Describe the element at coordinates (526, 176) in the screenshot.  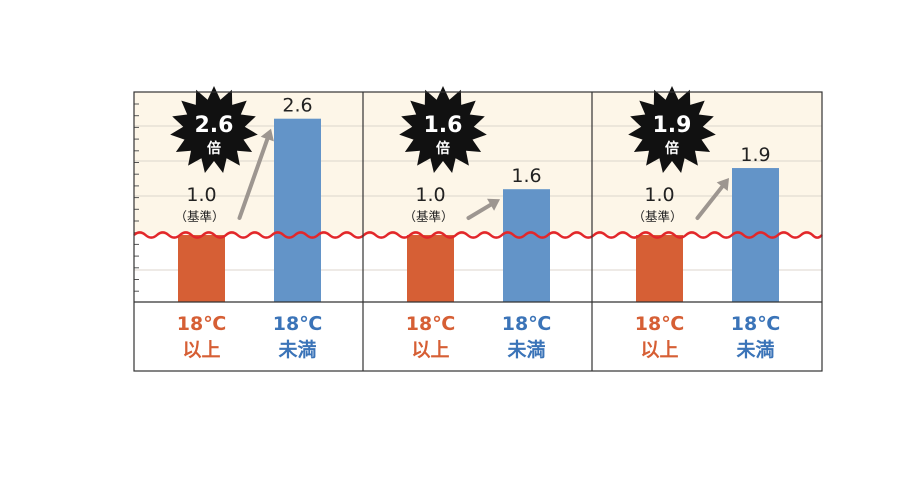
I see `bar-value-label: 1.6` at that location.